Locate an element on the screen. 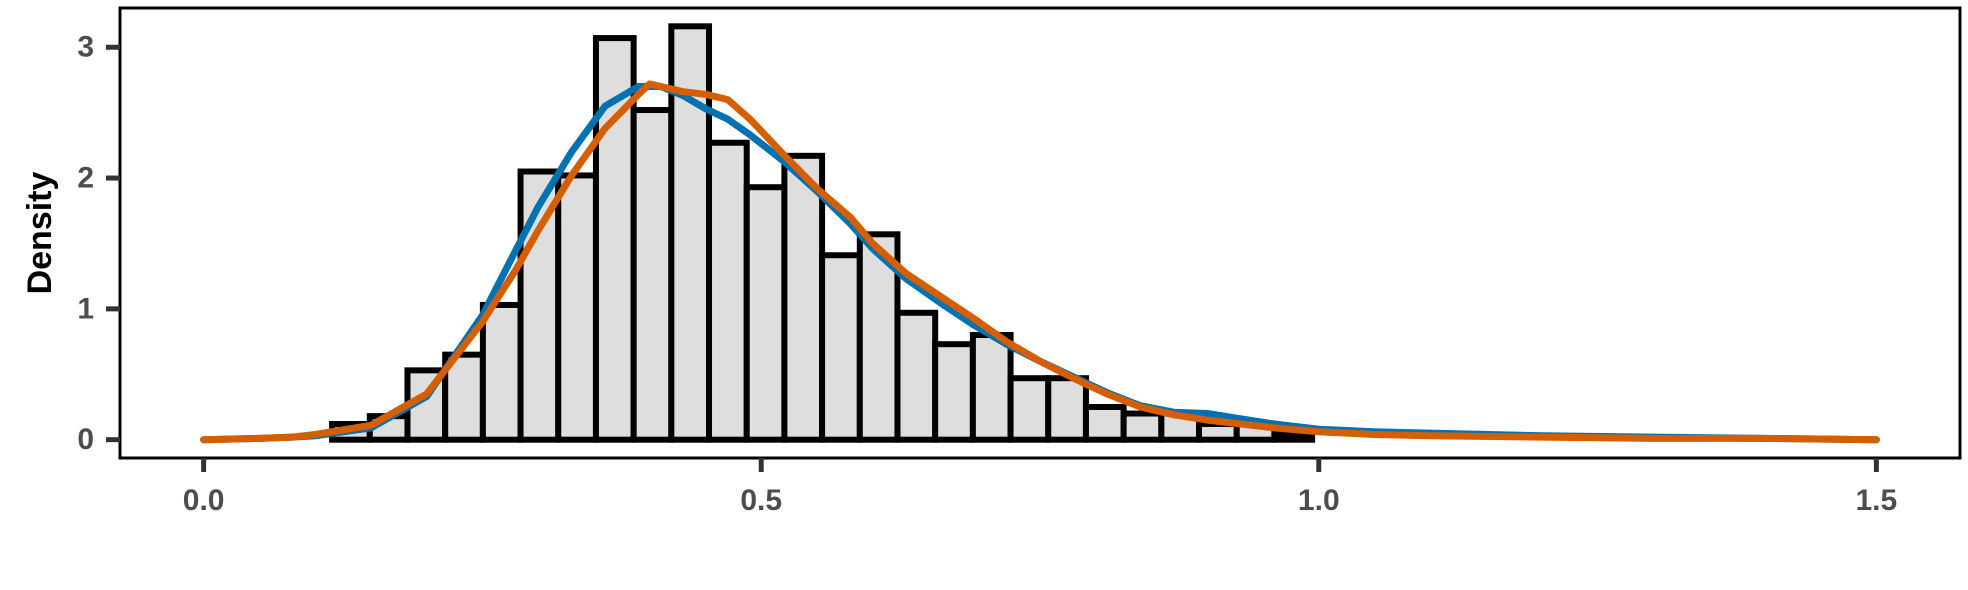  x-tick-label: 1.5 is located at coordinates (1877, 500).